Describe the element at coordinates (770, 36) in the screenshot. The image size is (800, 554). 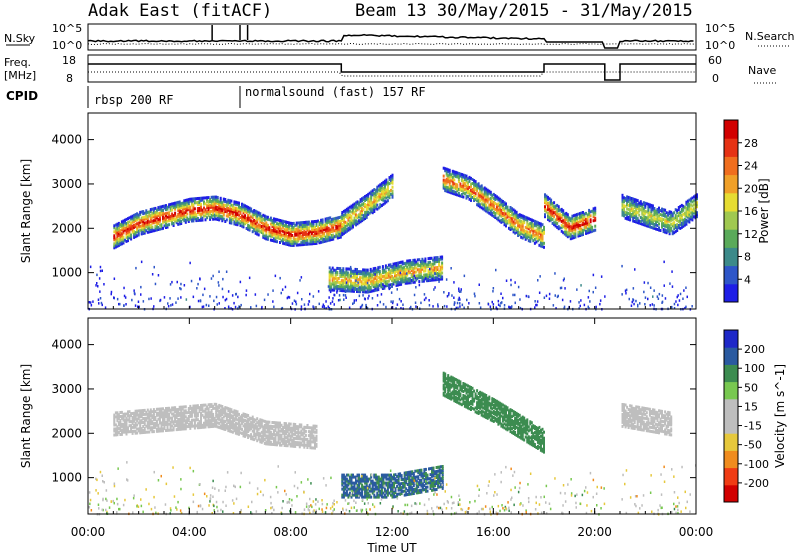
I see `nsearch-label: N.Search` at that location.